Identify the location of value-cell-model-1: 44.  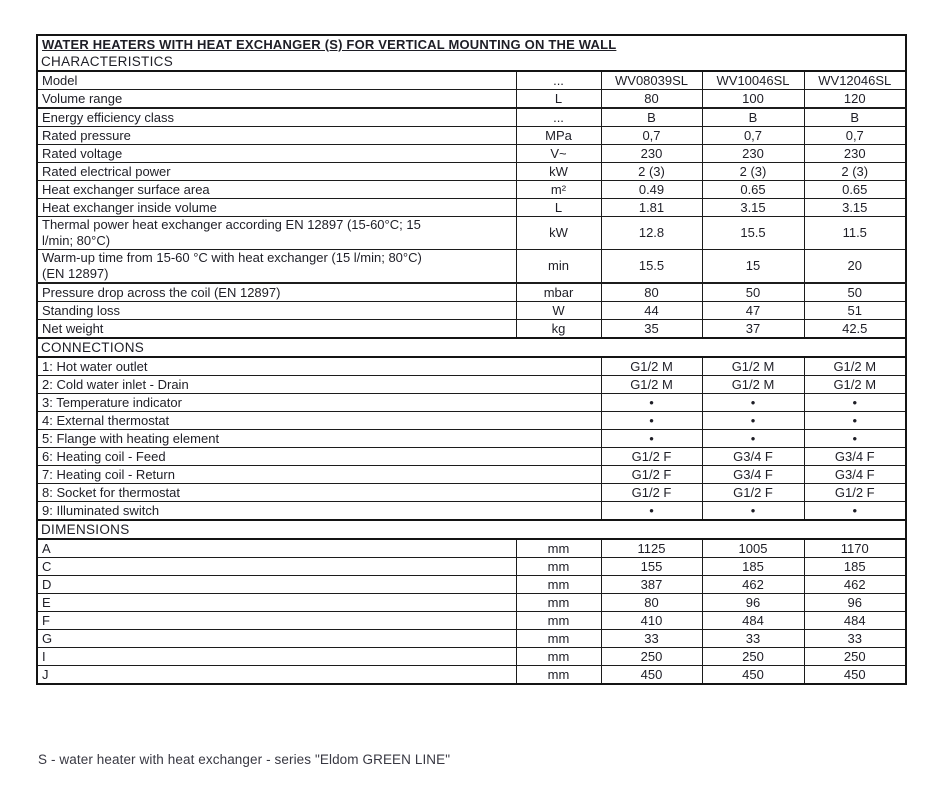
(651, 310).